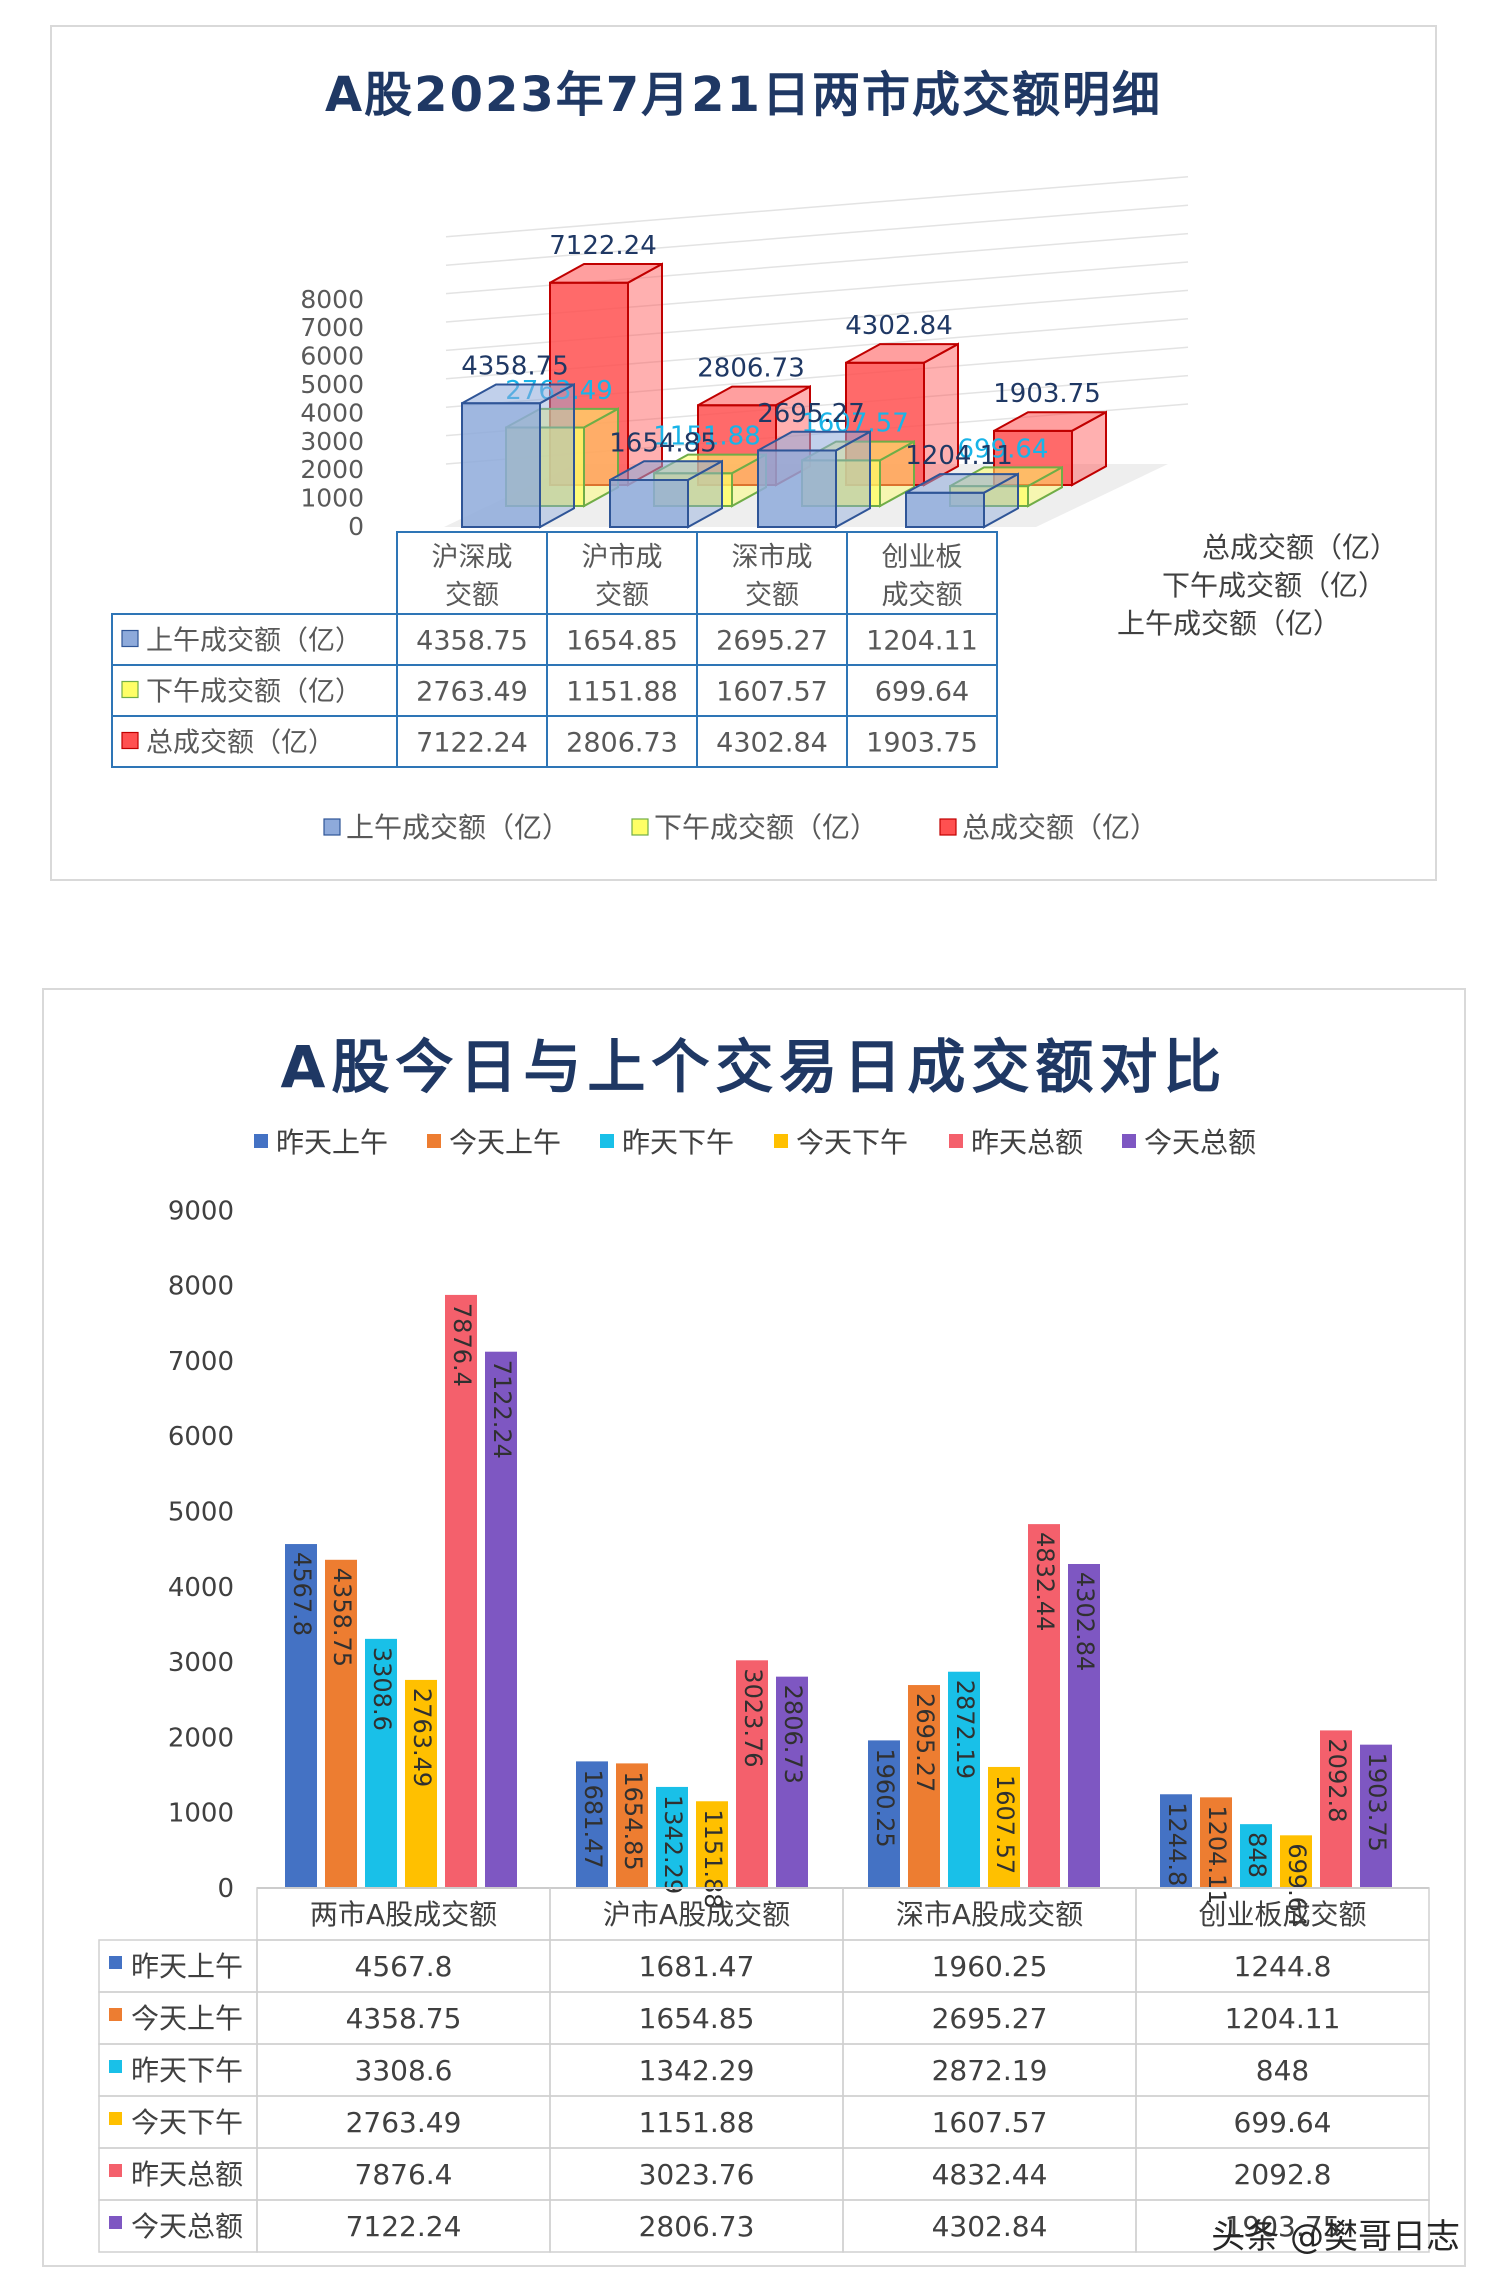 The width and height of the screenshot is (1486, 2272). I want to click on y-tick-label: 3000, so click(201, 1663).